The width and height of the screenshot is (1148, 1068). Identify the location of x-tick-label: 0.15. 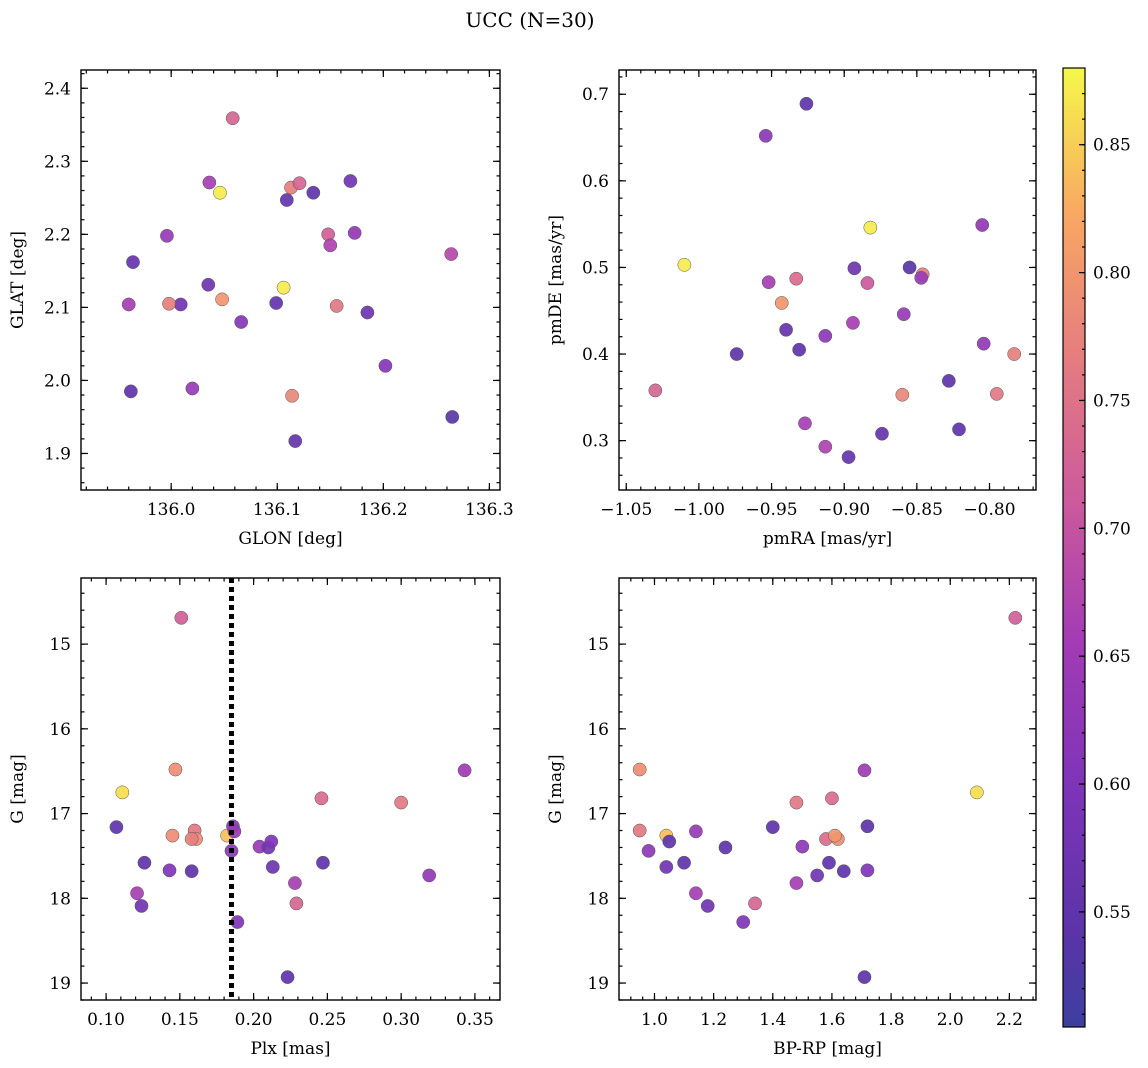
(180, 1020).